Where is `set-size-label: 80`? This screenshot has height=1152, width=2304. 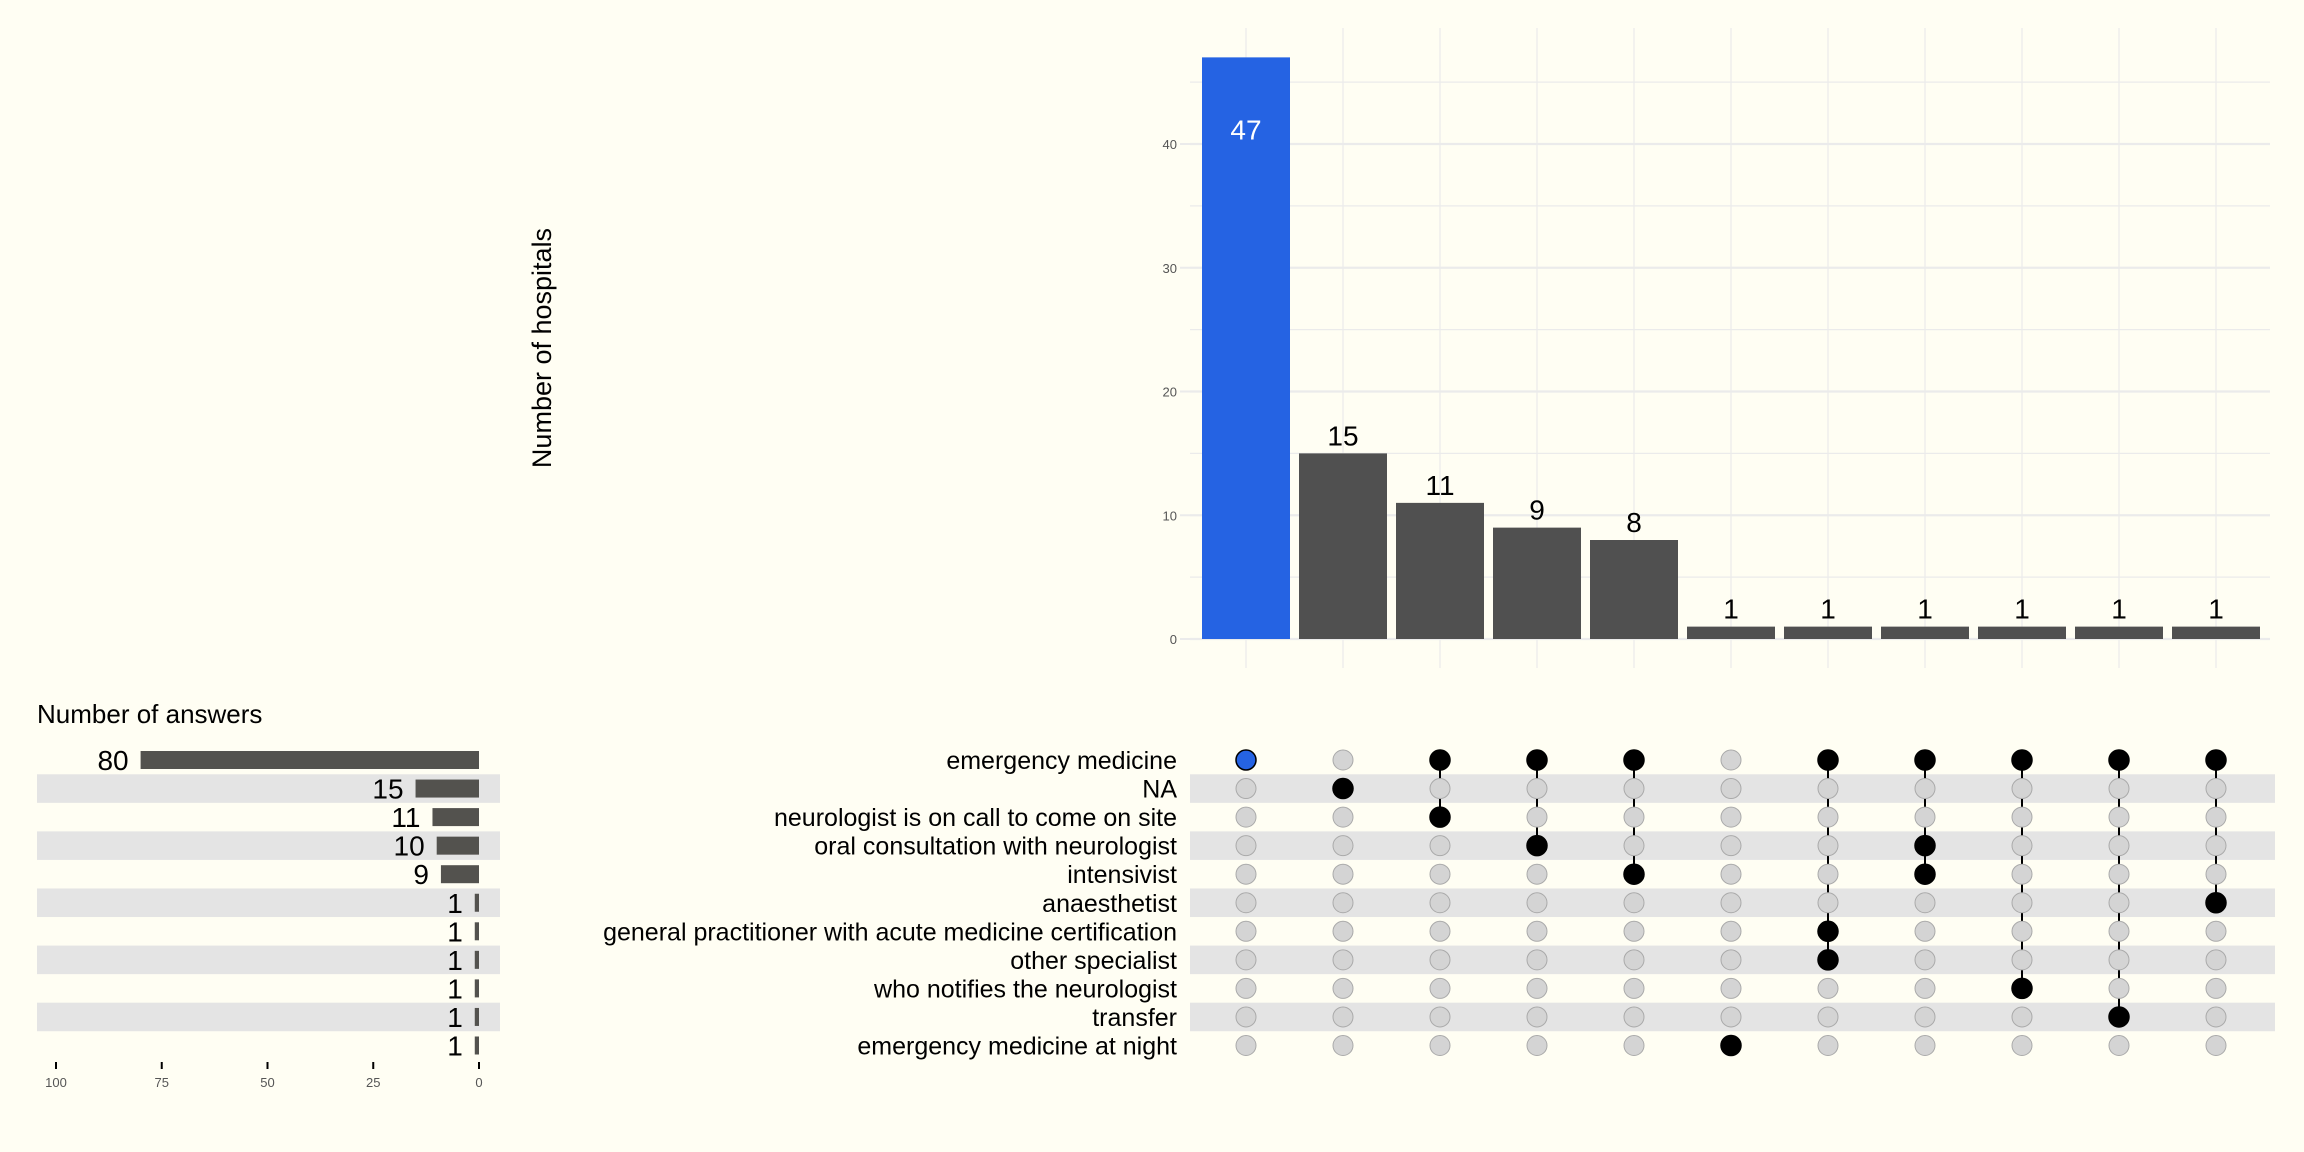
set-size-label: 80 is located at coordinates (112, 760).